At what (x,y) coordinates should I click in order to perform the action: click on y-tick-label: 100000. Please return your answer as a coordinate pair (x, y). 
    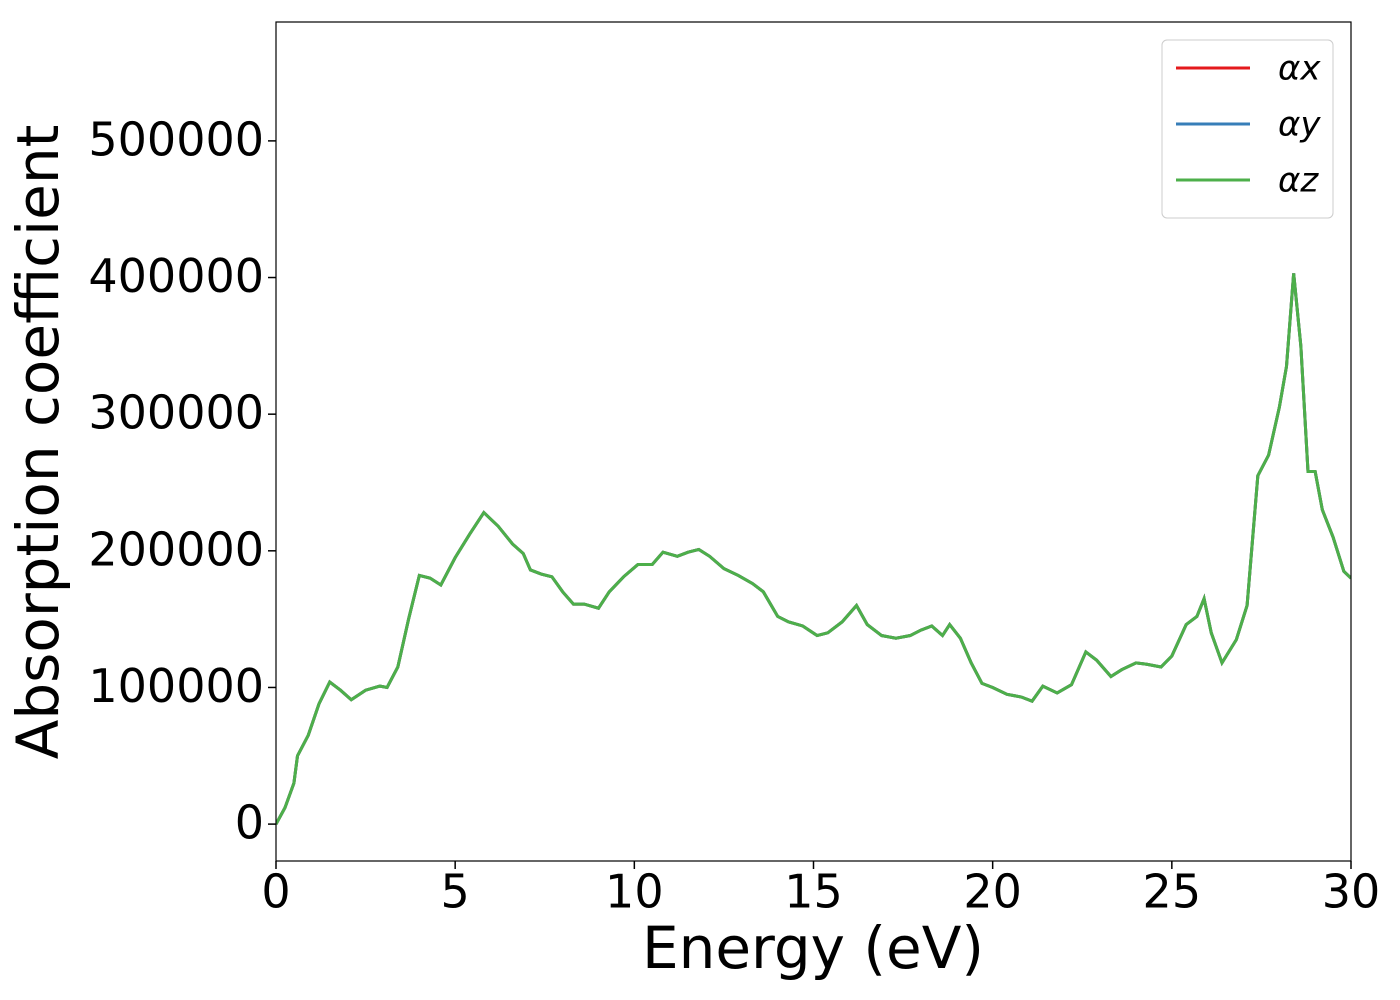
    Looking at the image, I should click on (176, 686).